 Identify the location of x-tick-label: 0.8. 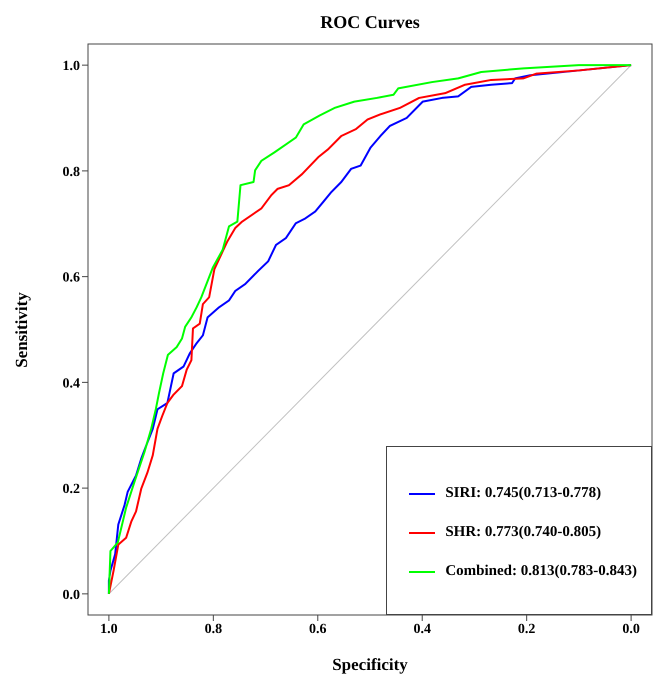
(213, 629).